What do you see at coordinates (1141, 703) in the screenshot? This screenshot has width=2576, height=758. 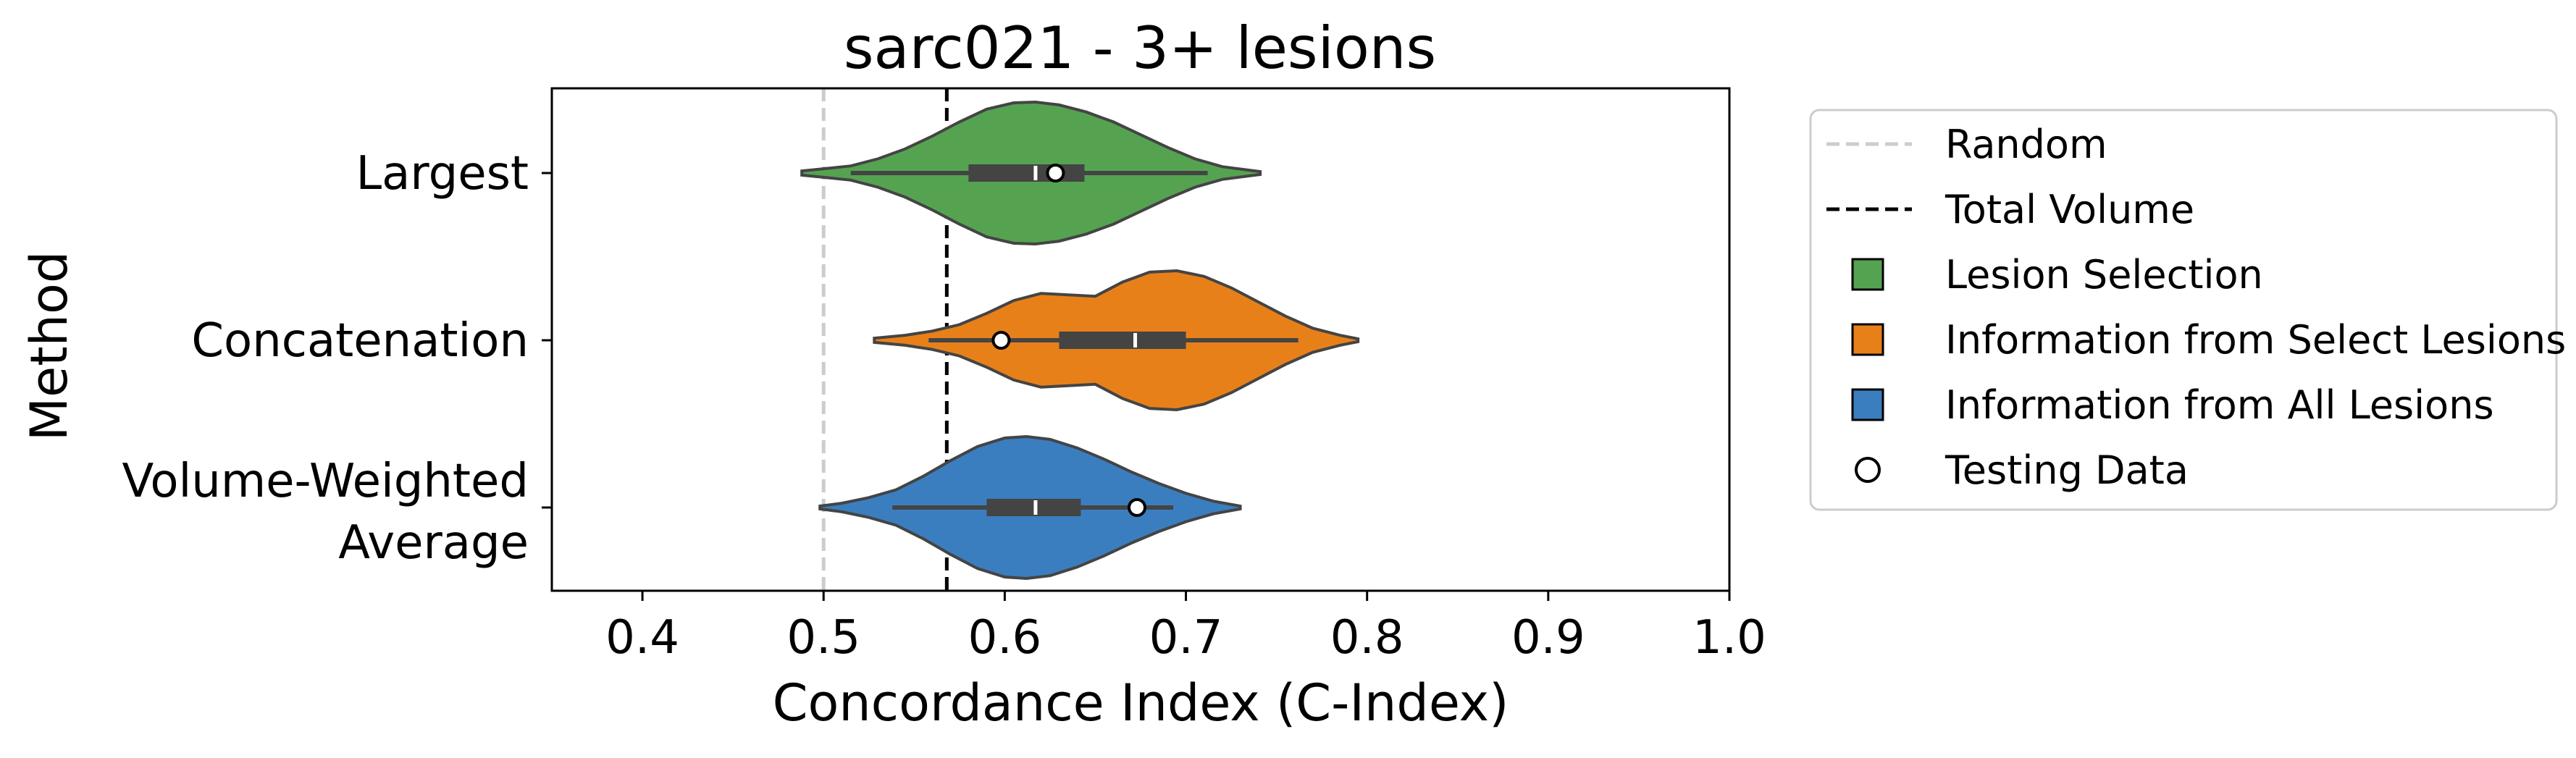 I see `x-axis-label: Concordance Index (C-Index)` at bounding box center [1141, 703].